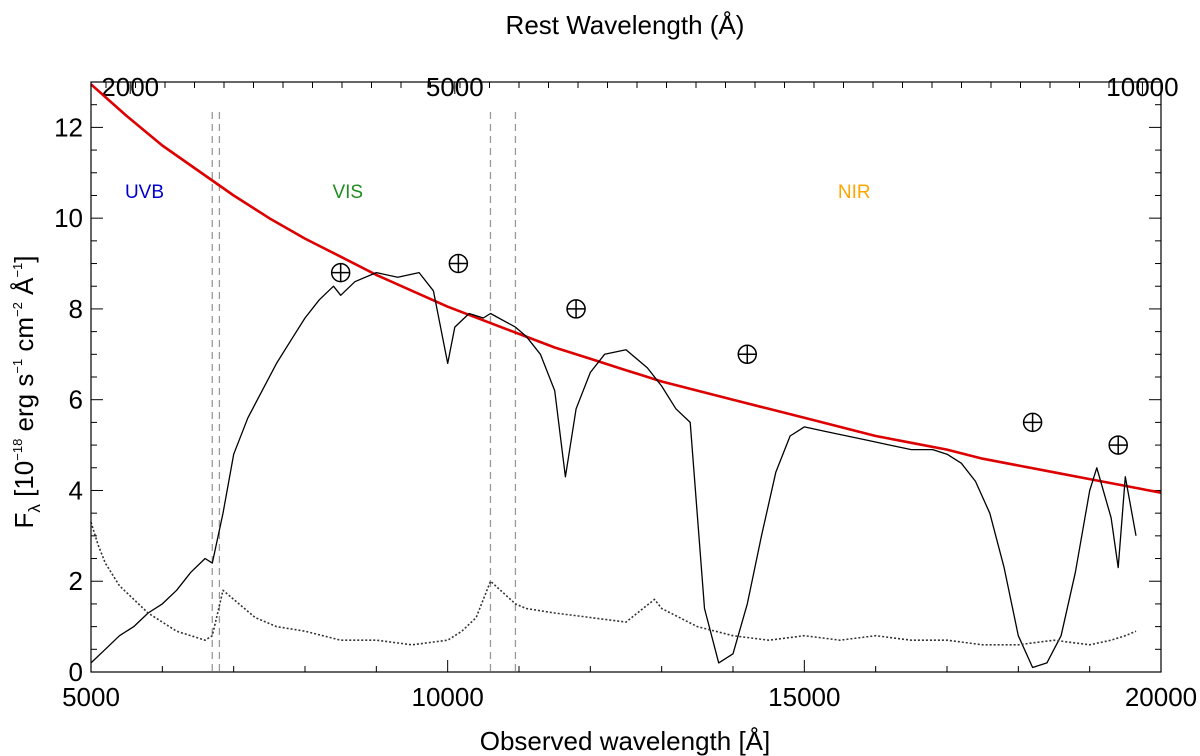  What do you see at coordinates (26, 391) in the screenshot?
I see `y-axis-title: Fλ [10−18 erg s−1 cm−2 Å−1]` at bounding box center [26, 391].